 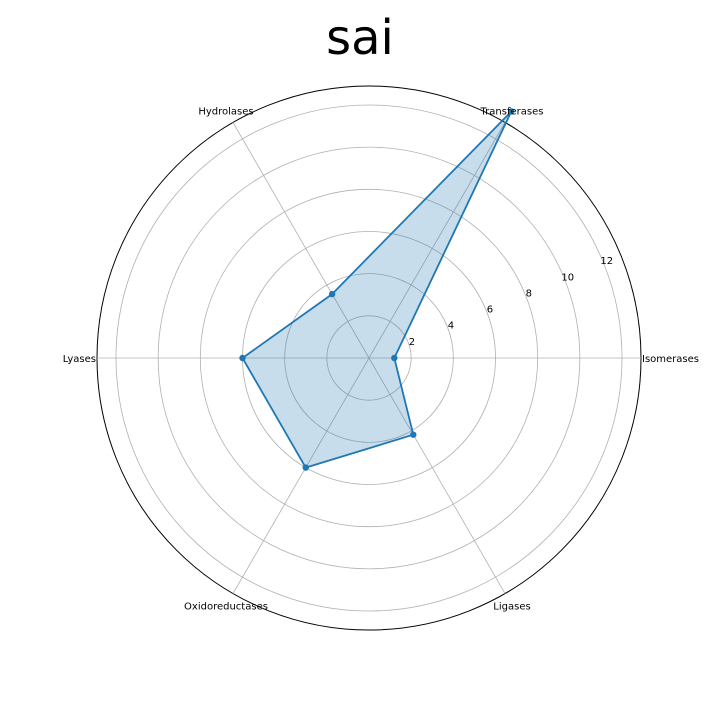 I want to click on category-label: Hydrolases, so click(x=225, y=111).